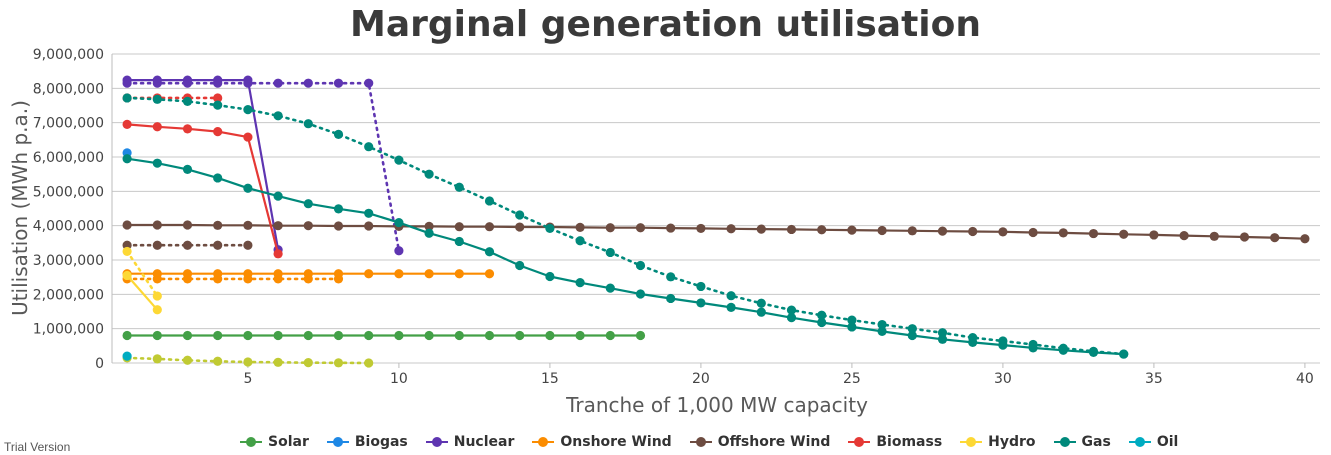 The width and height of the screenshot is (1331, 455). I want to click on legend-item-solar: Solar, so click(274, 442).